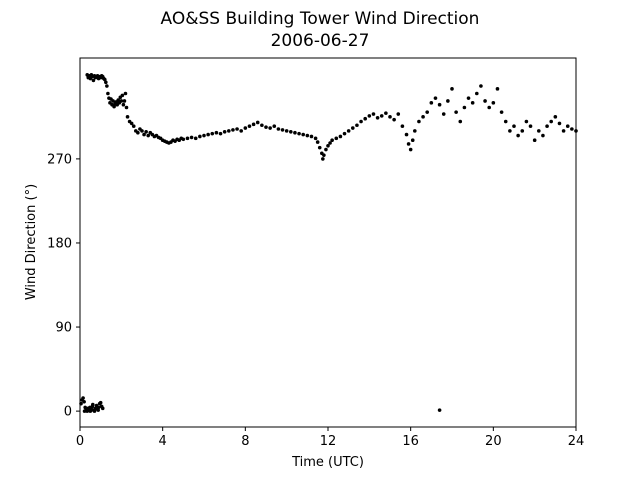 This screenshot has height=480, width=640. What do you see at coordinates (328, 441) in the screenshot?
I see `x-tick-label: 12` at bounding box center [328, 441].